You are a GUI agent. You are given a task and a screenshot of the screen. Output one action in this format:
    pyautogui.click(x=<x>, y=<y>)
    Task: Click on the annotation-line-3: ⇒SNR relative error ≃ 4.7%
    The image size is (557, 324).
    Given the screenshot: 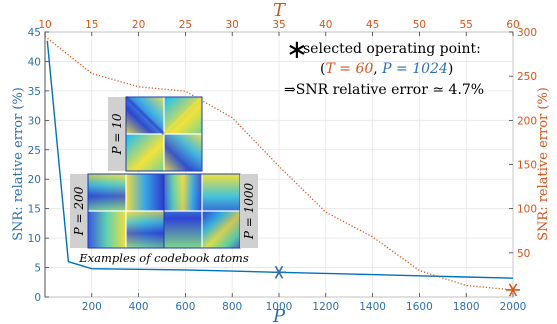 What is the action you would take?
    pyautogui.click(x=384, y=90)
    